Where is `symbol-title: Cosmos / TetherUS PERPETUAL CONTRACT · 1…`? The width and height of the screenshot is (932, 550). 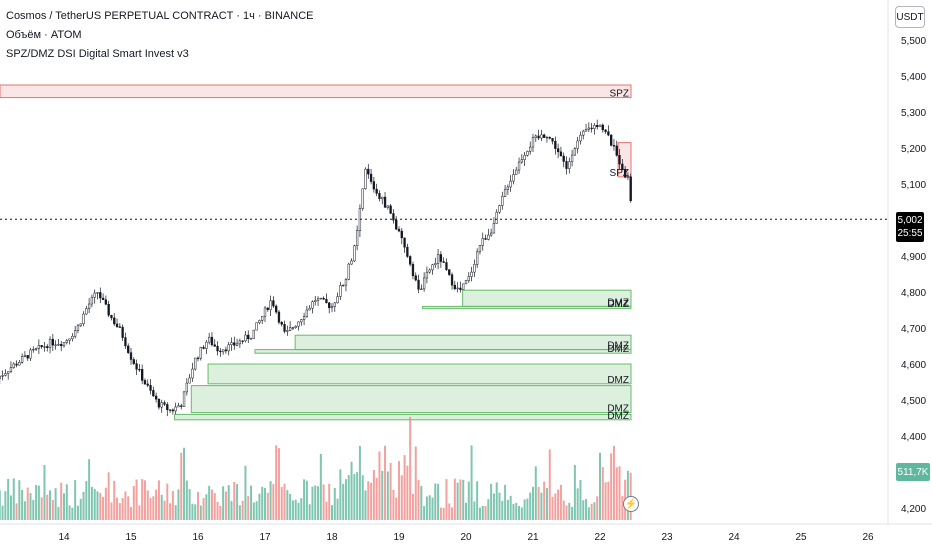 symbol-title: Cosmos / TetherUS PERPETUAL CONTRACT · 1… is located at coordinates (160, 16).